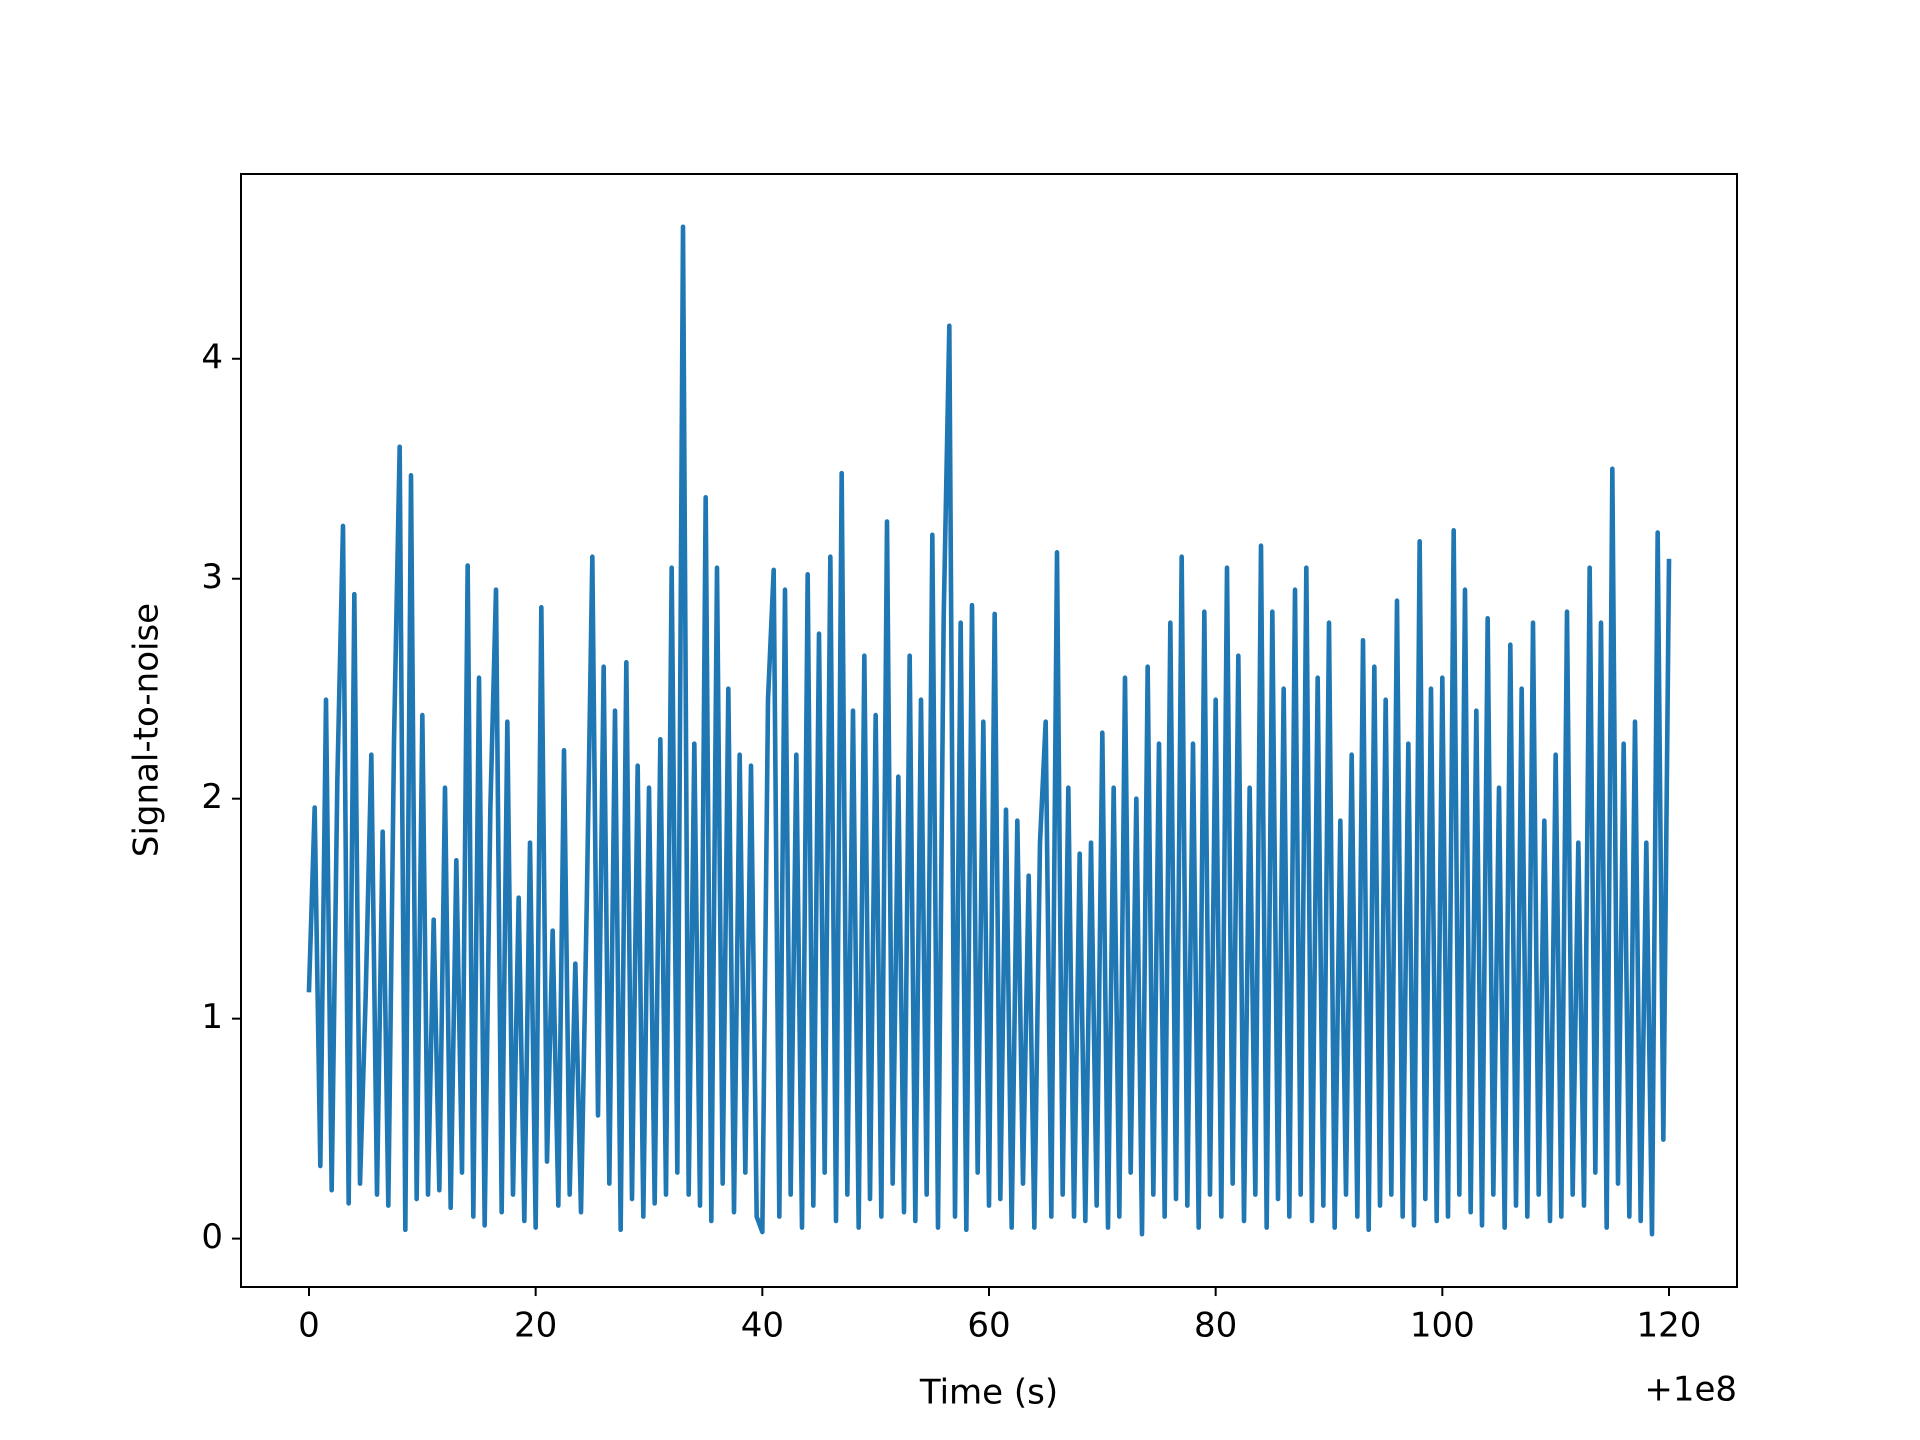 The height and width of the screenshot is (1440, 1920). Describe the element at coordinates (212, 357) in the screenshot. I see `y-tick-label: 4` at that location.